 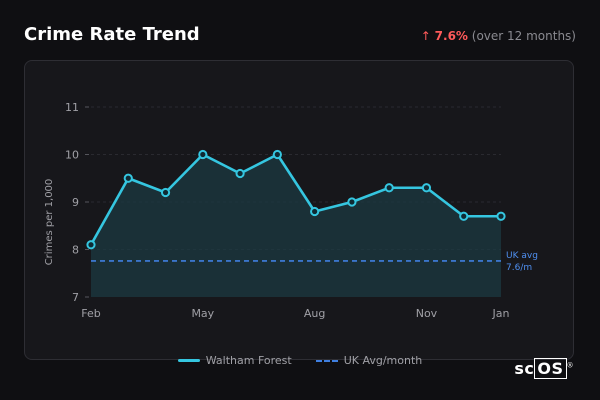 I want to click on x-tick-label: Feb, so click(x=90, y=313).